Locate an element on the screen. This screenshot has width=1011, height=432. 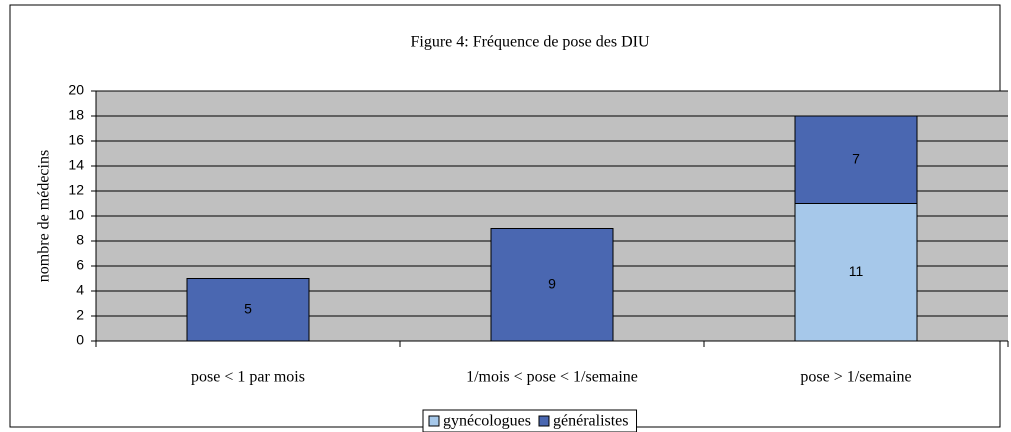
x-tick-label: 1/mois < pose < 1/semaine is located at coordinates (552, 377).